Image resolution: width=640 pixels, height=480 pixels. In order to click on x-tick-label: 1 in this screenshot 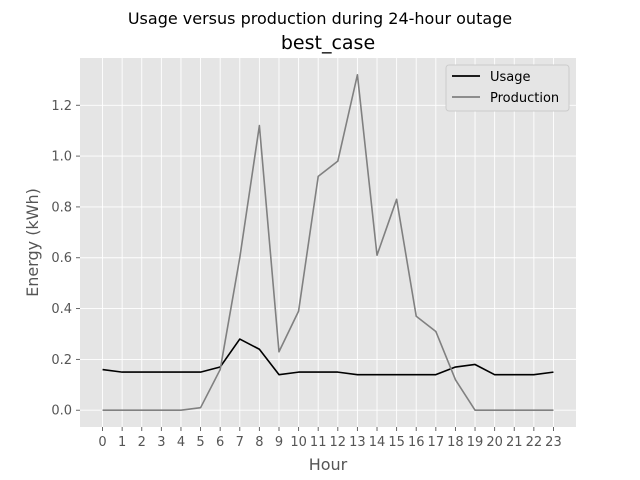, I will do `click(122, 442)`.